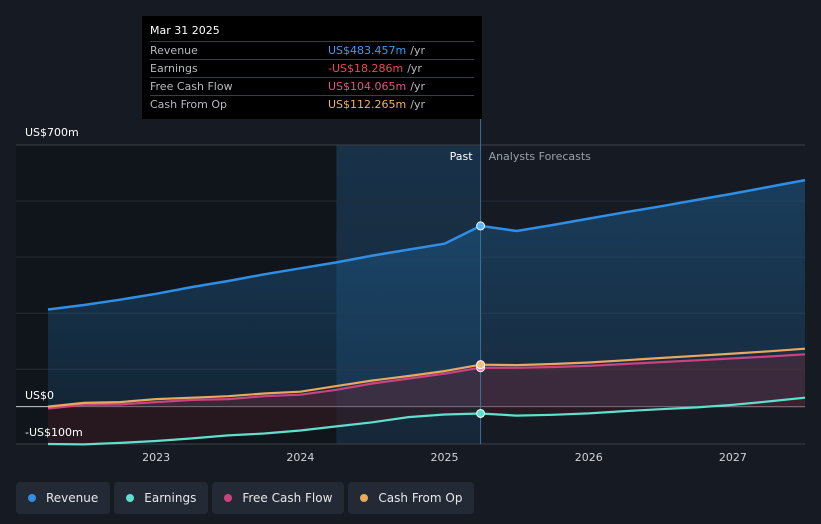 The width and height of the screenshot is (821, 524). I want to click on legend-label: Cash From Op, so click(420, 498).